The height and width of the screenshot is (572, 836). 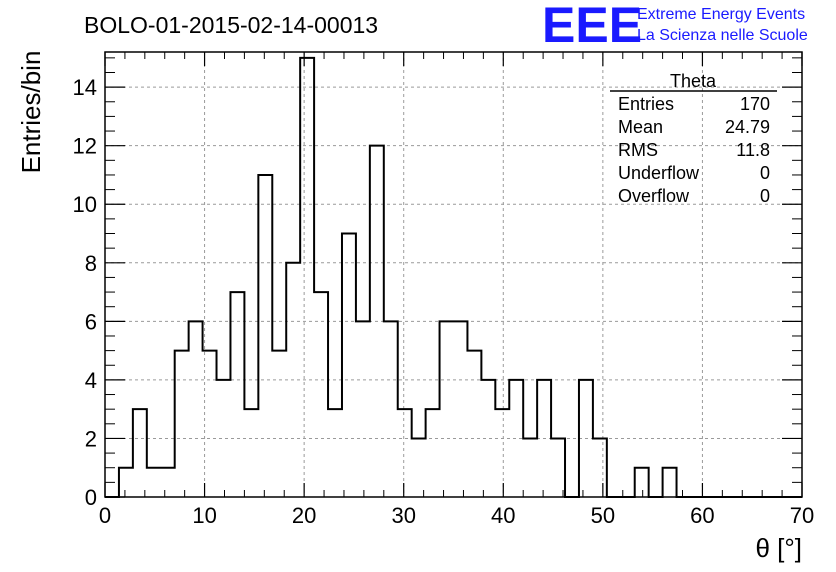 What do you see at coordinates (654, 196) in the screenshot?
I see `stats-row-label: Overflow` at bounding box center [654, 196].